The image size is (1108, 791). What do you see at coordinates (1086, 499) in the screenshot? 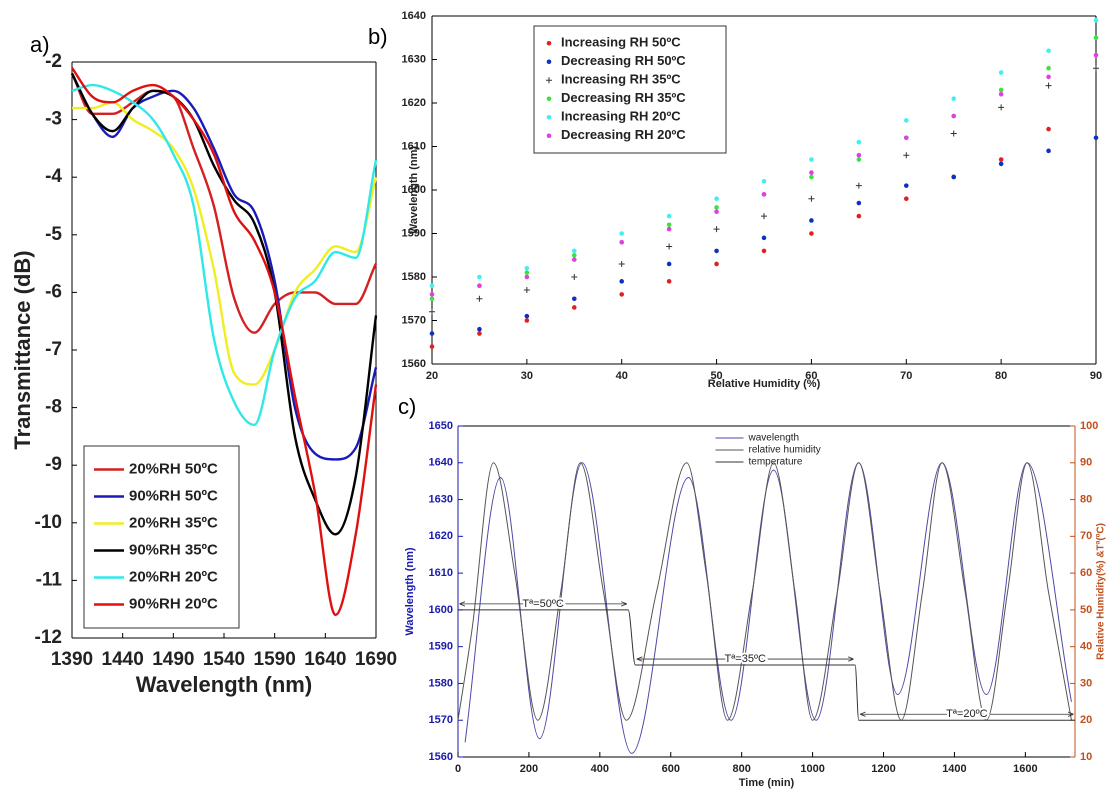
I see `y2-tick-label: 80` at bounding box center [1086, 499].